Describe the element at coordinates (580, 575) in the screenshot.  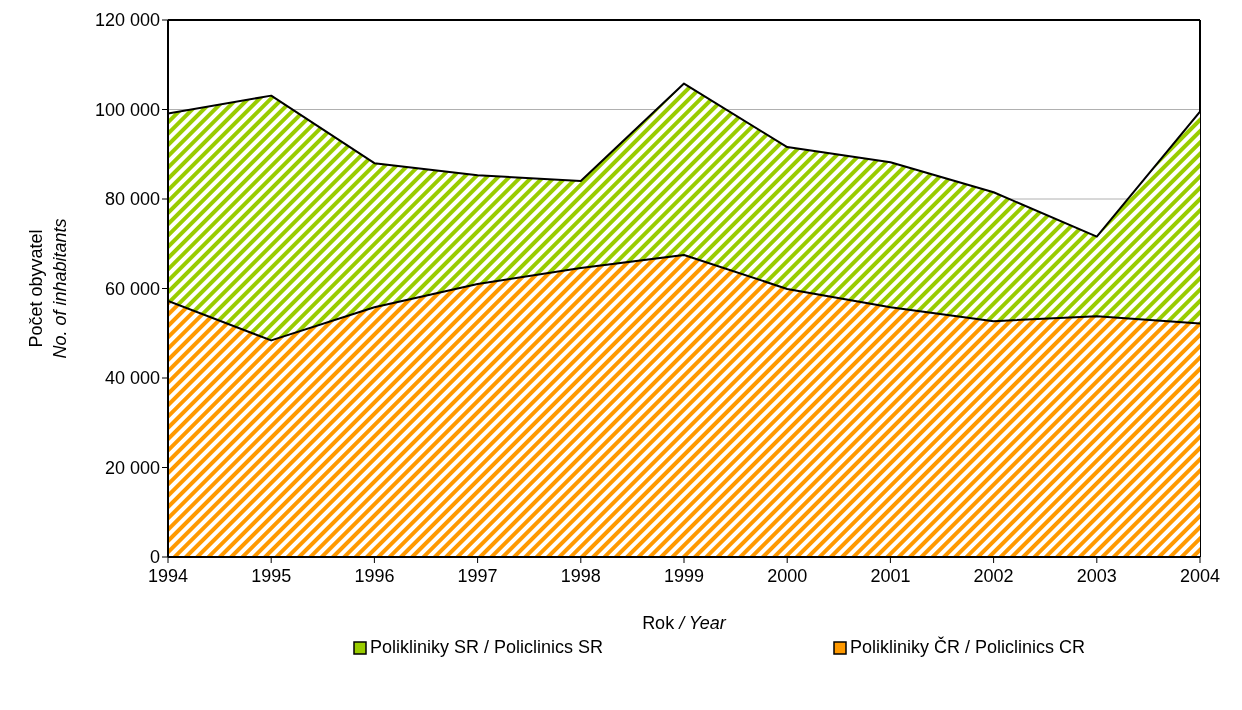
I see `x-tick-label: 1998` at that location.